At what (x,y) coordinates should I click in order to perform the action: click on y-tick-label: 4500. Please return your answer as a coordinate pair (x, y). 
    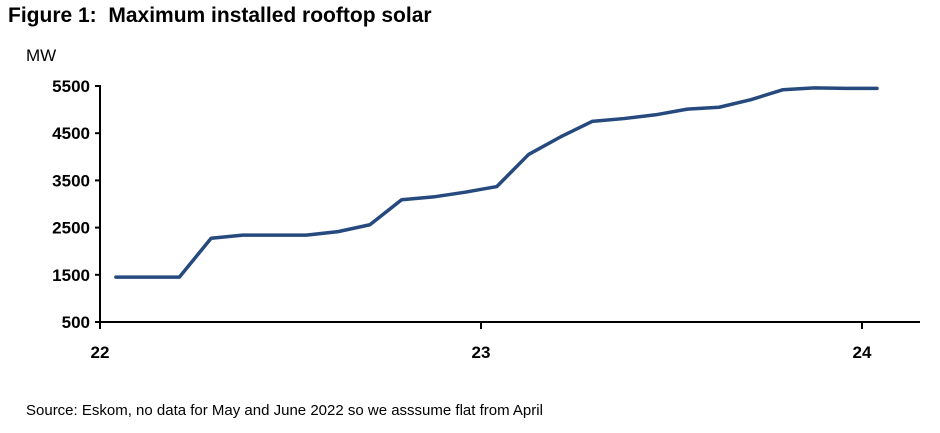
    Looking at the image, I should click on (71, 133).